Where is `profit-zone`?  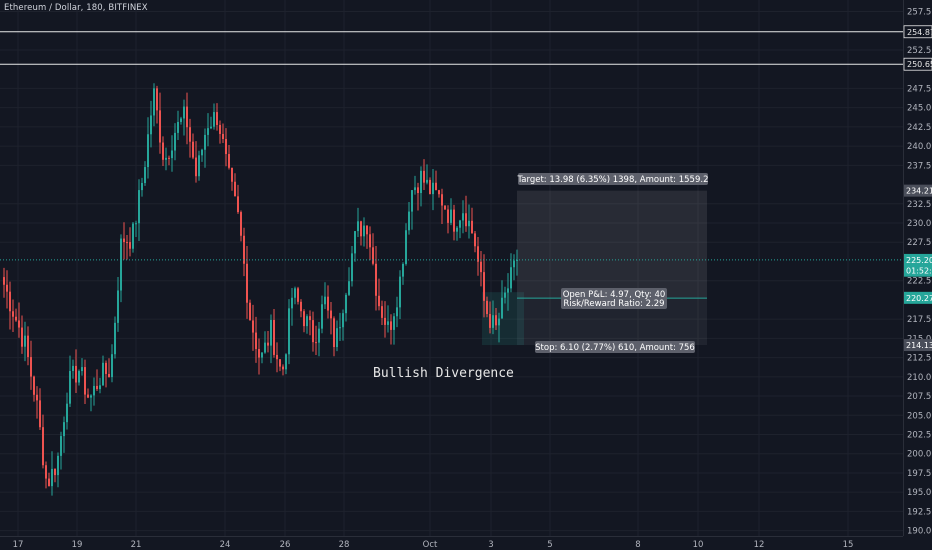 profit-zone is located at coordinates (612, 244).